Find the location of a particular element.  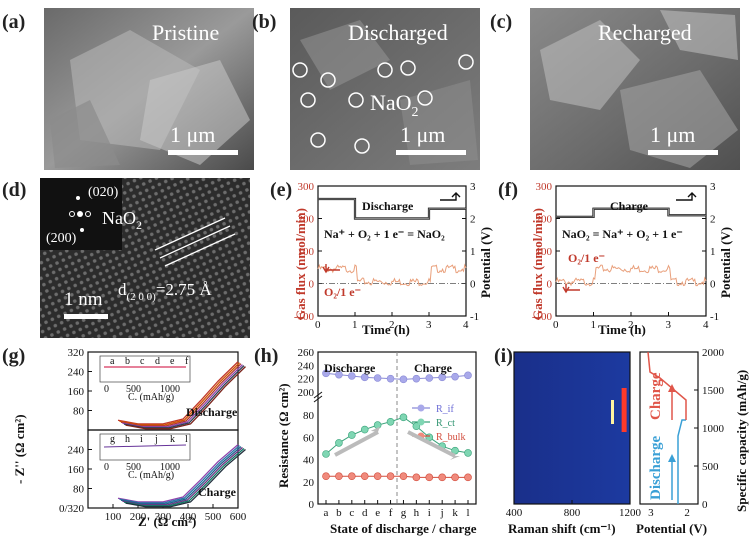

inset-tick-bottom: 1000 is located at coordinates (170, 467).